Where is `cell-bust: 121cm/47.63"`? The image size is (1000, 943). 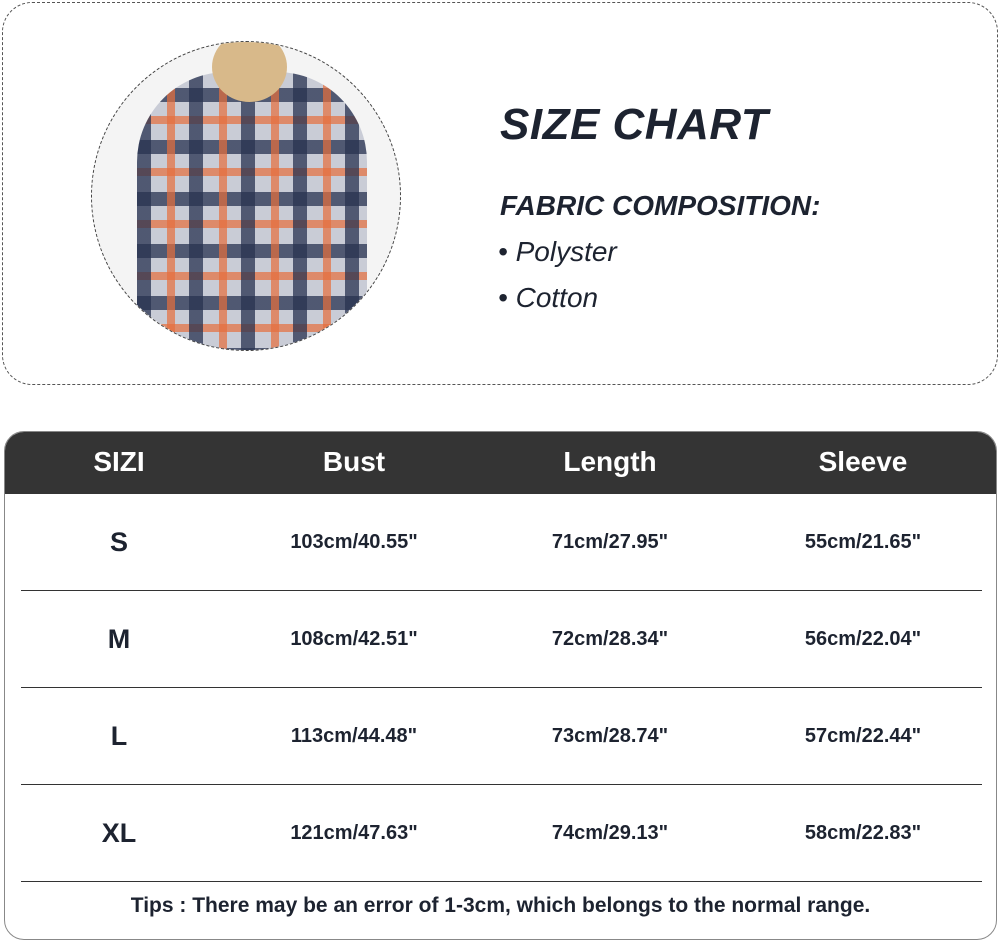 cell-bust: 121cm/47.63" is located at coordinates (354, 833).